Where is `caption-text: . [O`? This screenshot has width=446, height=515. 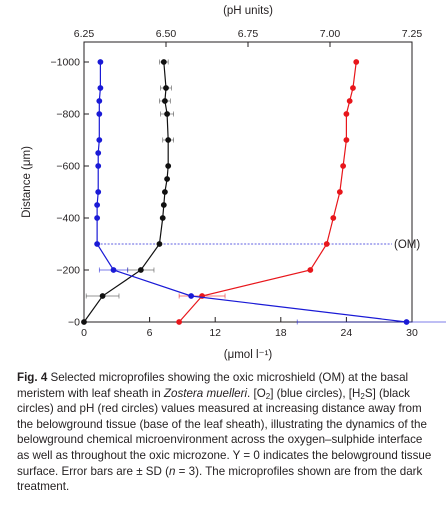
caption-text: . [O is located at coordinates (256, 393).